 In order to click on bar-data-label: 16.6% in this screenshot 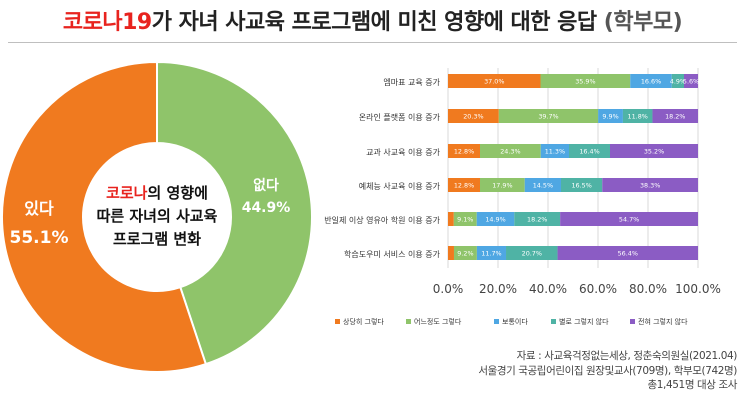, I will do `click(651, 82)`.